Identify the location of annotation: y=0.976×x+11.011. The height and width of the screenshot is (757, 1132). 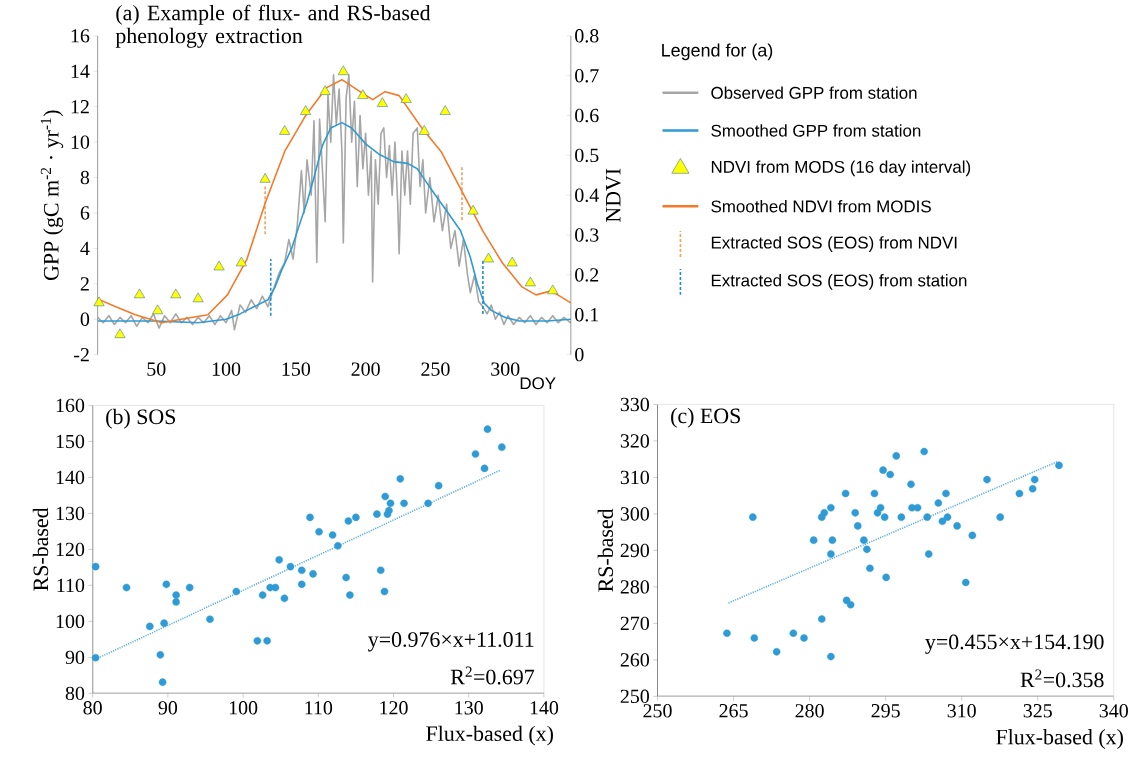
(451, 642).